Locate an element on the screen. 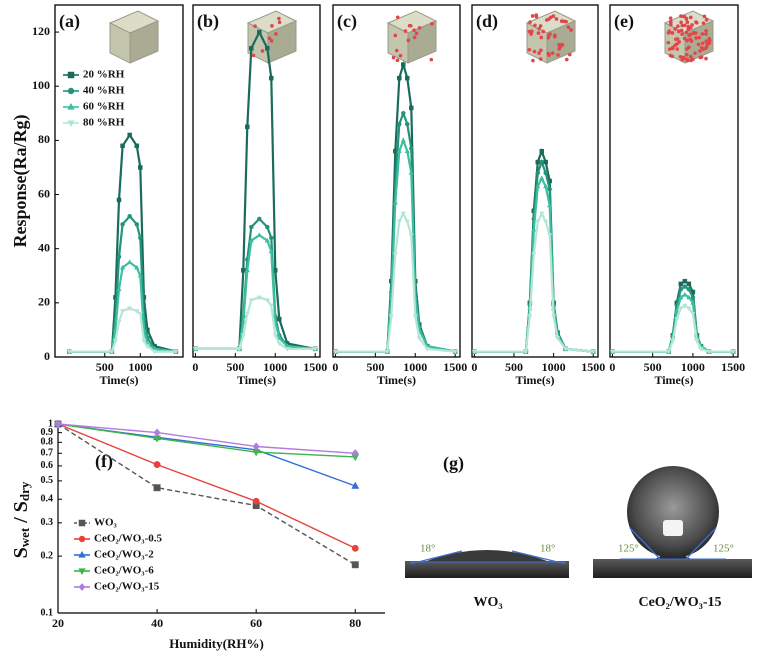  y-tick-label: 80 is located at coordinates (44, 139).